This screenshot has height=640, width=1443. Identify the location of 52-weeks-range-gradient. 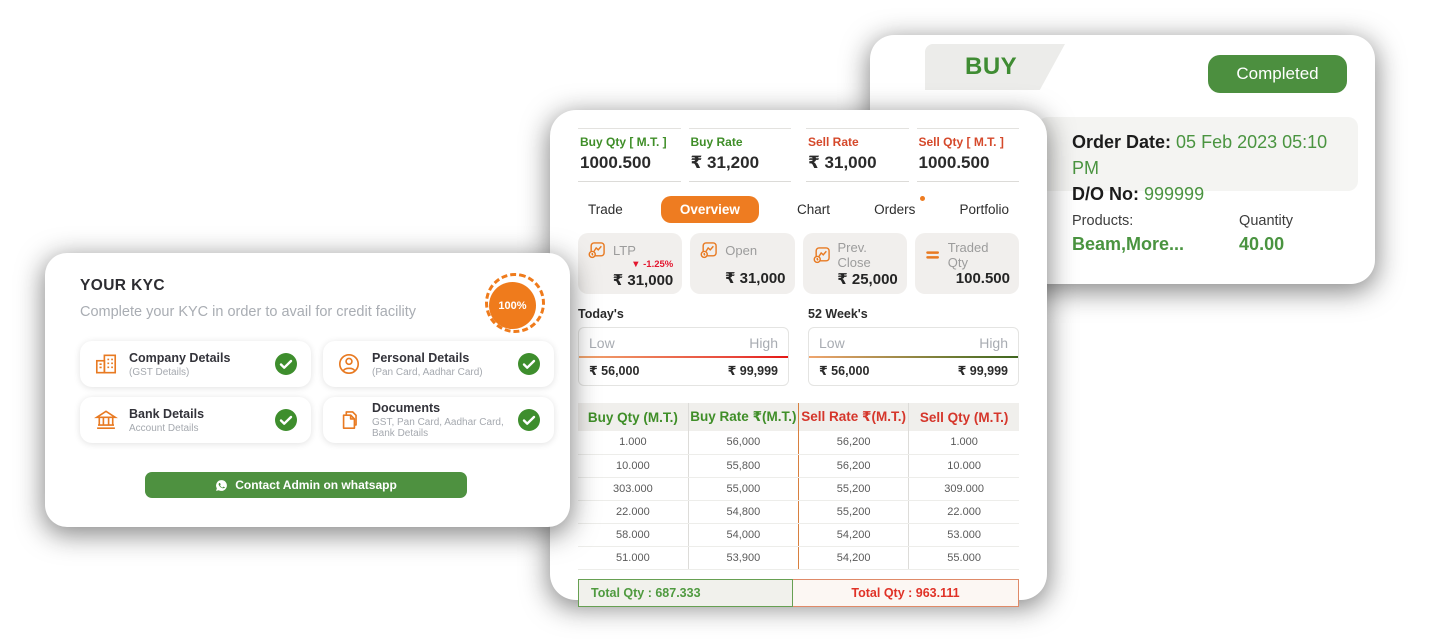
(913, 357).